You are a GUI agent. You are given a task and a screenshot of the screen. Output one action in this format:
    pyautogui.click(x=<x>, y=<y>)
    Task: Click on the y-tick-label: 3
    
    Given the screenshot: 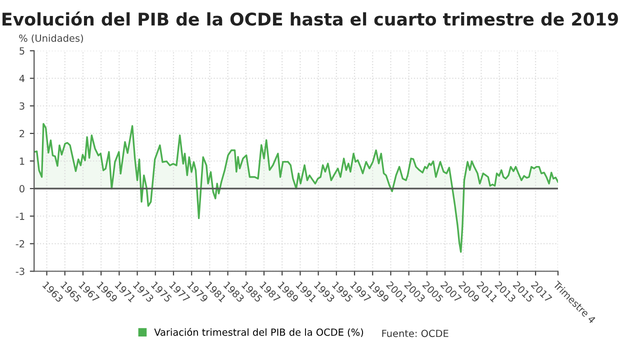 What is the action you would take?
    pyautogui.click(x=22, y=106)
    